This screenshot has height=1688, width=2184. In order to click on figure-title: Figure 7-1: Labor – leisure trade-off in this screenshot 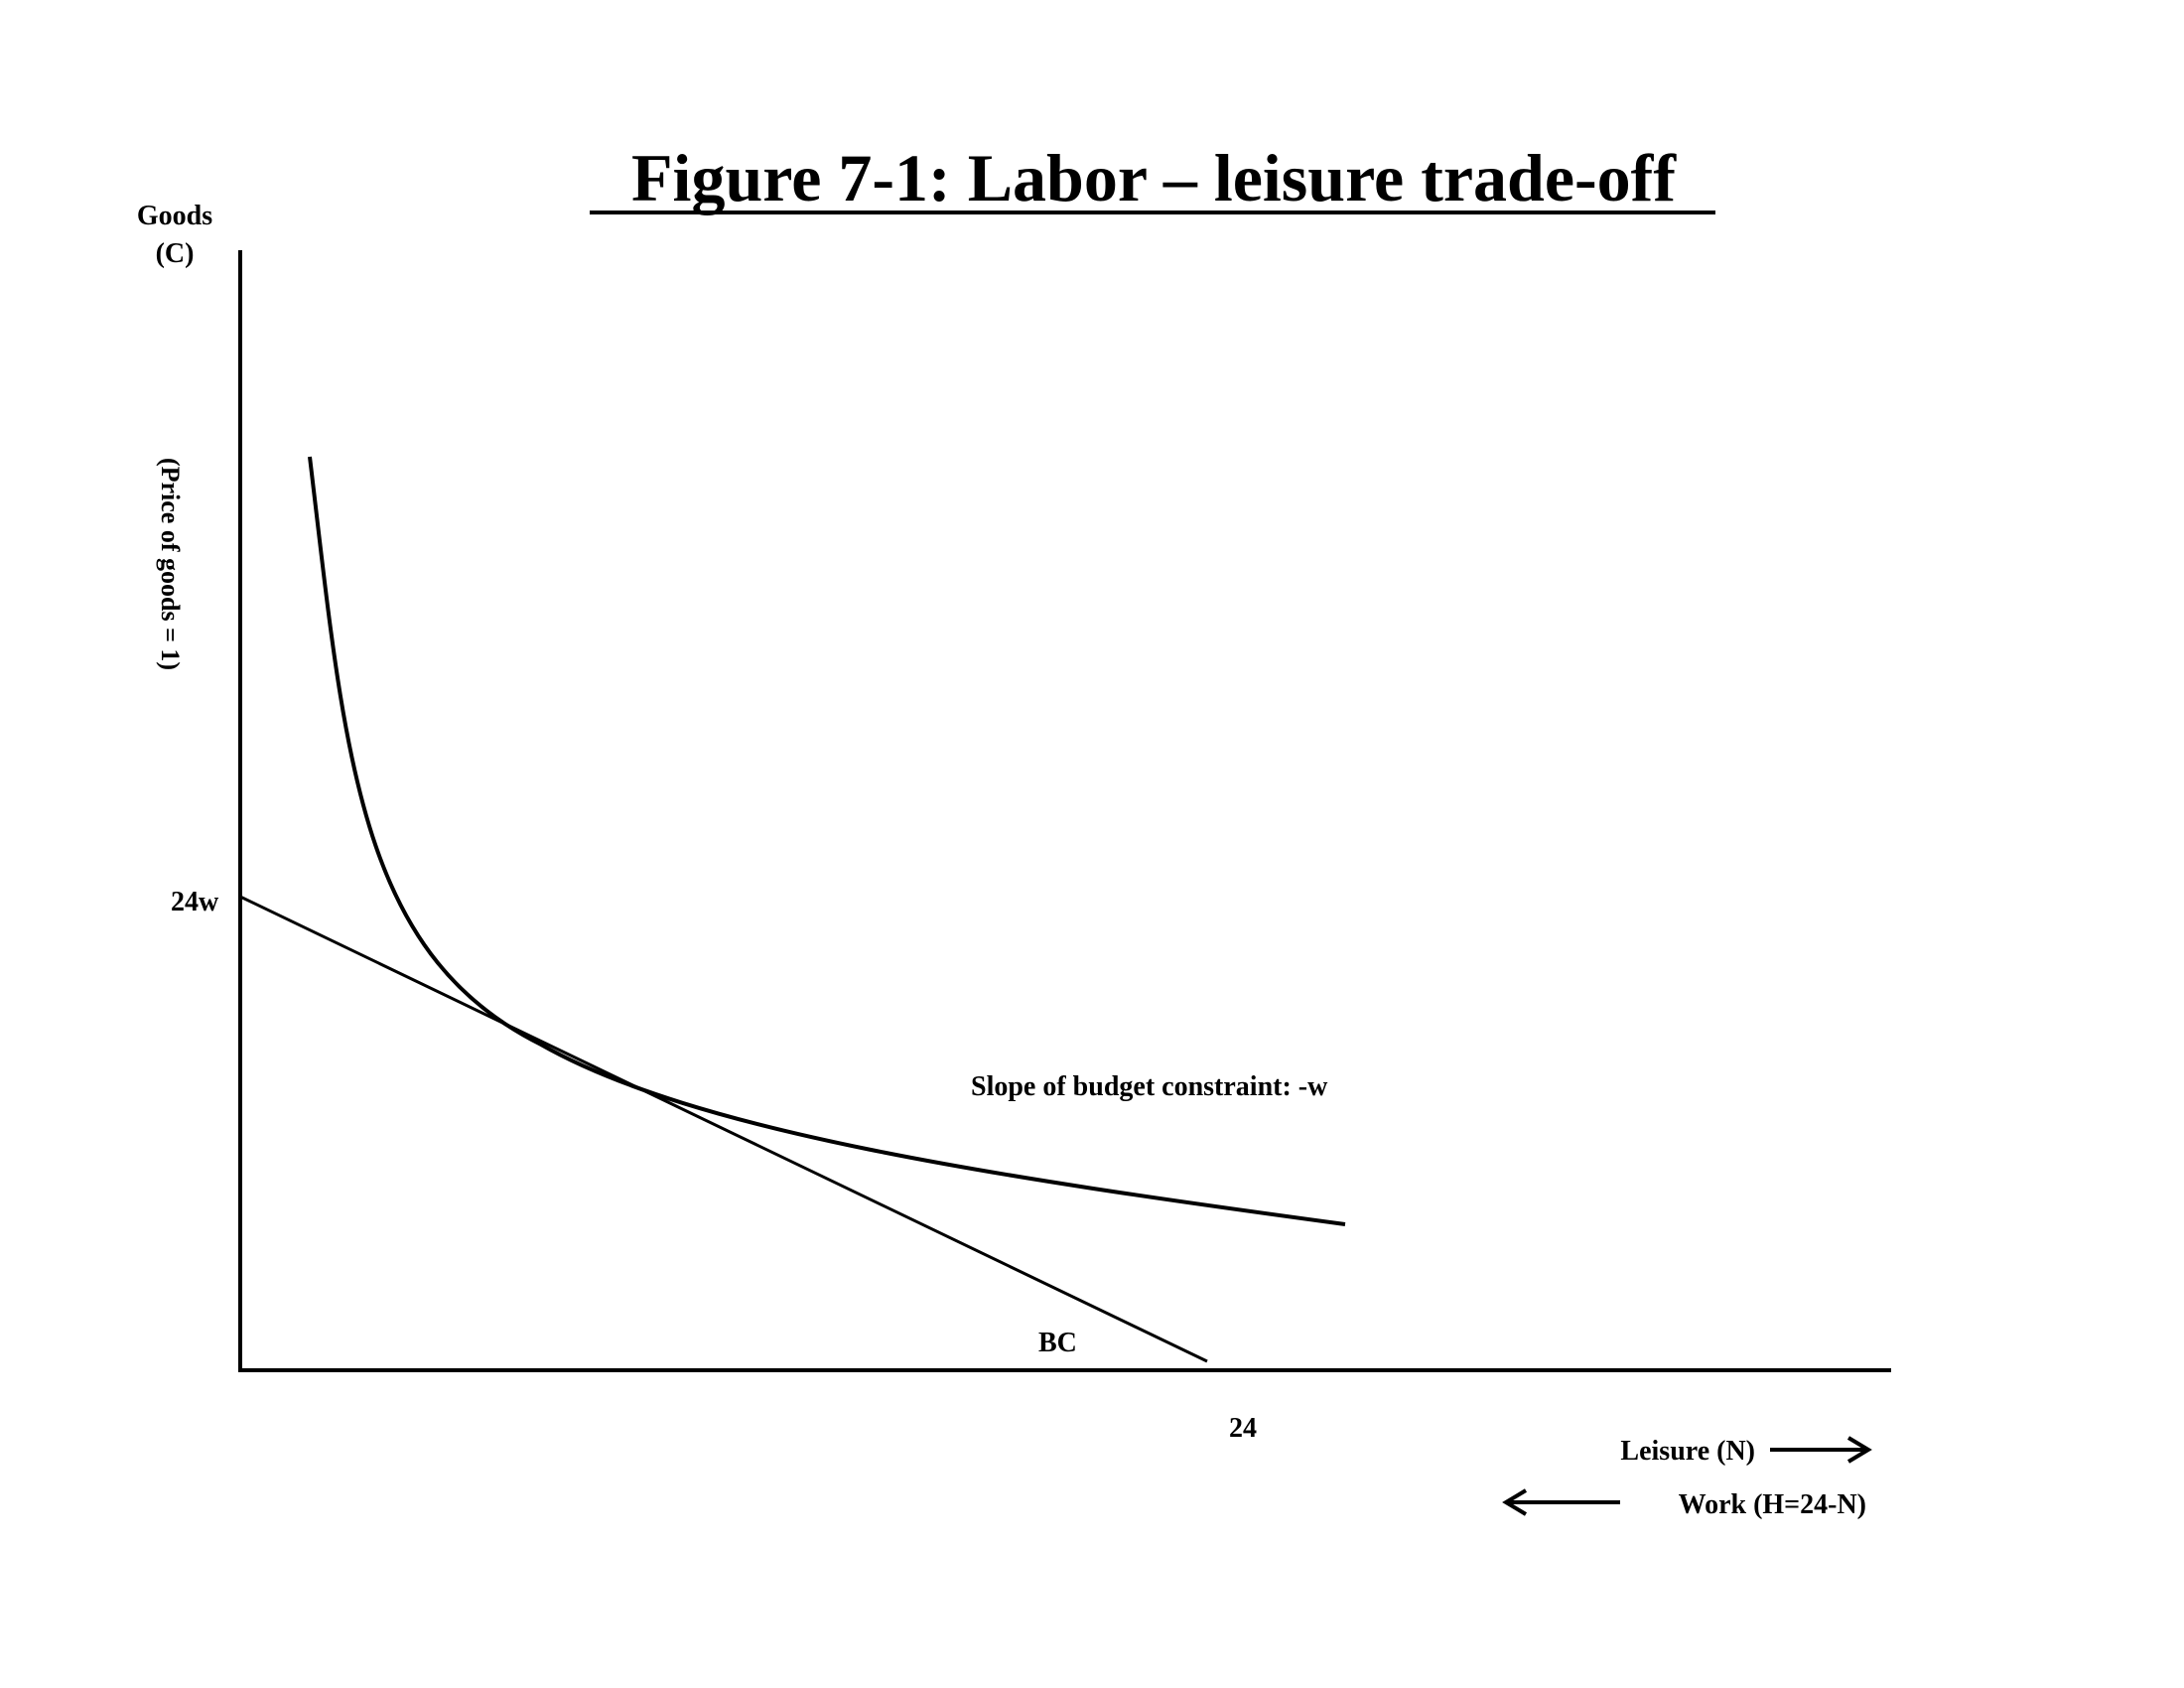, I will do `click(1154, 177)`.